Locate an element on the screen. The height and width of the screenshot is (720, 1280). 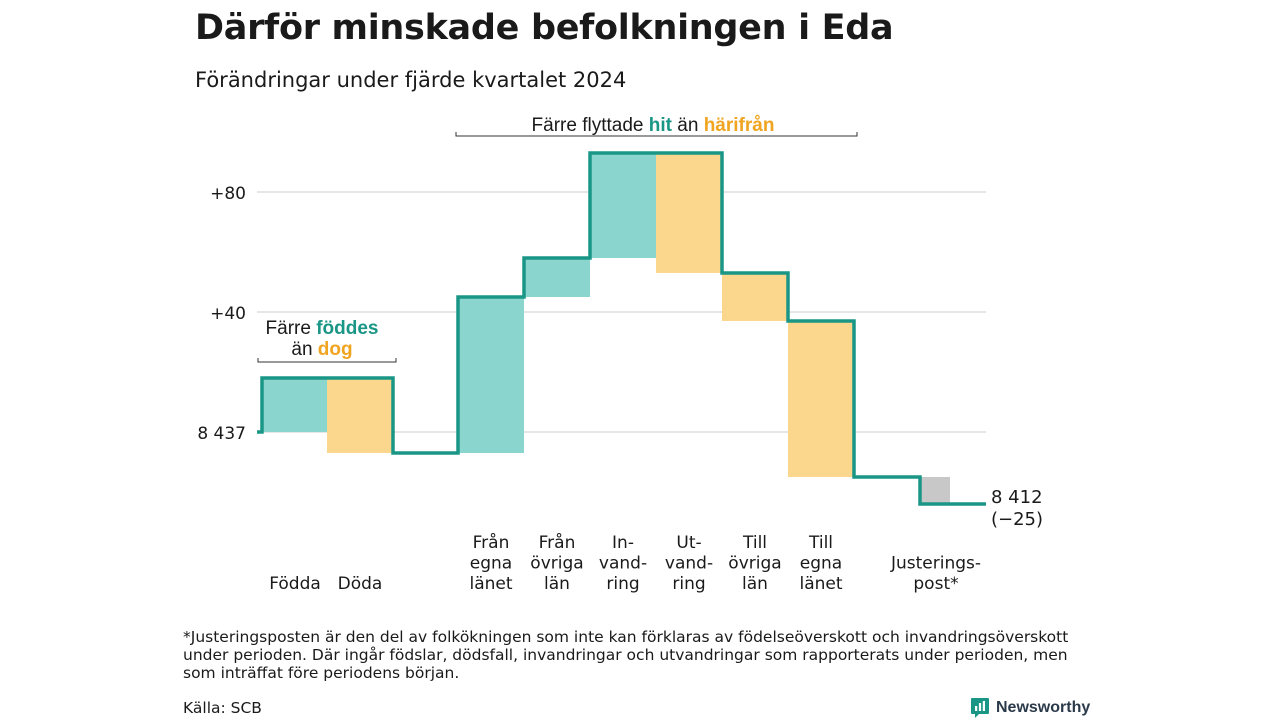
y-tick-label: 8 437 is located at coordinates (221, 434).